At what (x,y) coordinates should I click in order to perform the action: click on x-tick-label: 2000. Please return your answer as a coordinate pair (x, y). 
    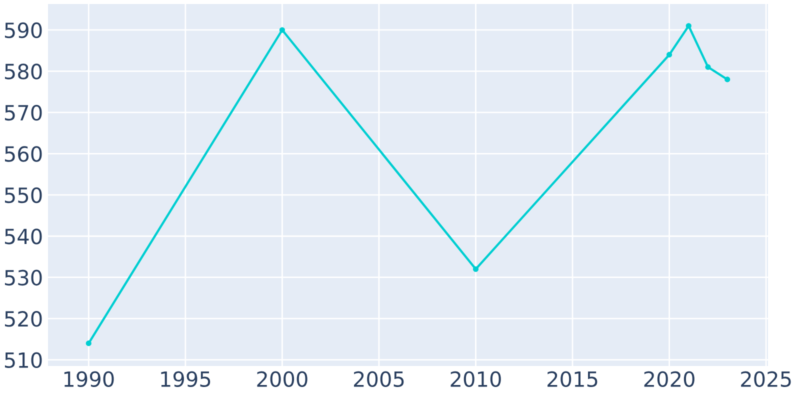
    Looking at the image, I should click on (282, 379).